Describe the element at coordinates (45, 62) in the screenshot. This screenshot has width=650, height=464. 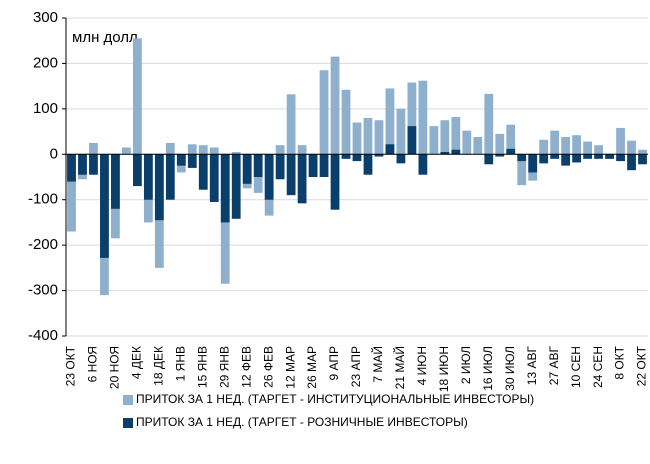
I see `y-tick-label: 200` at that location.